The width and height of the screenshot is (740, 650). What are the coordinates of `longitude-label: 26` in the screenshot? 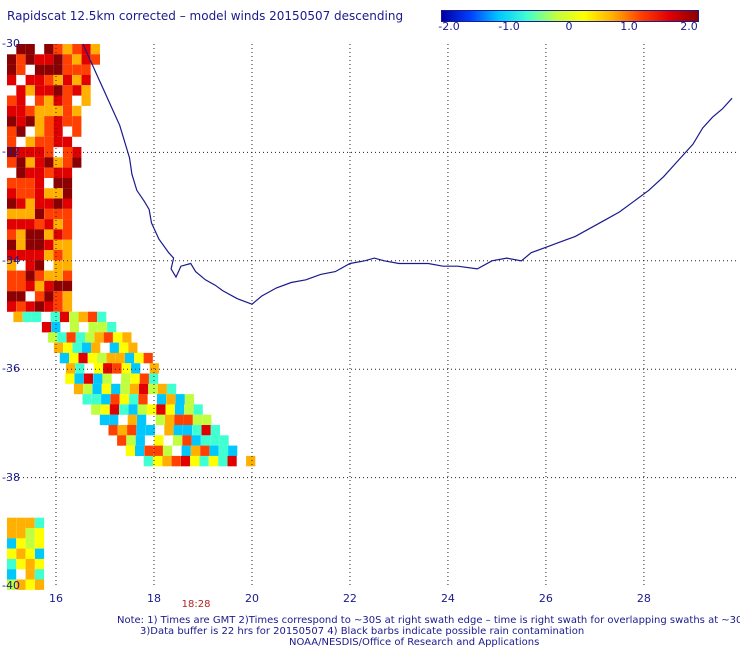 It's located at (545, 598).